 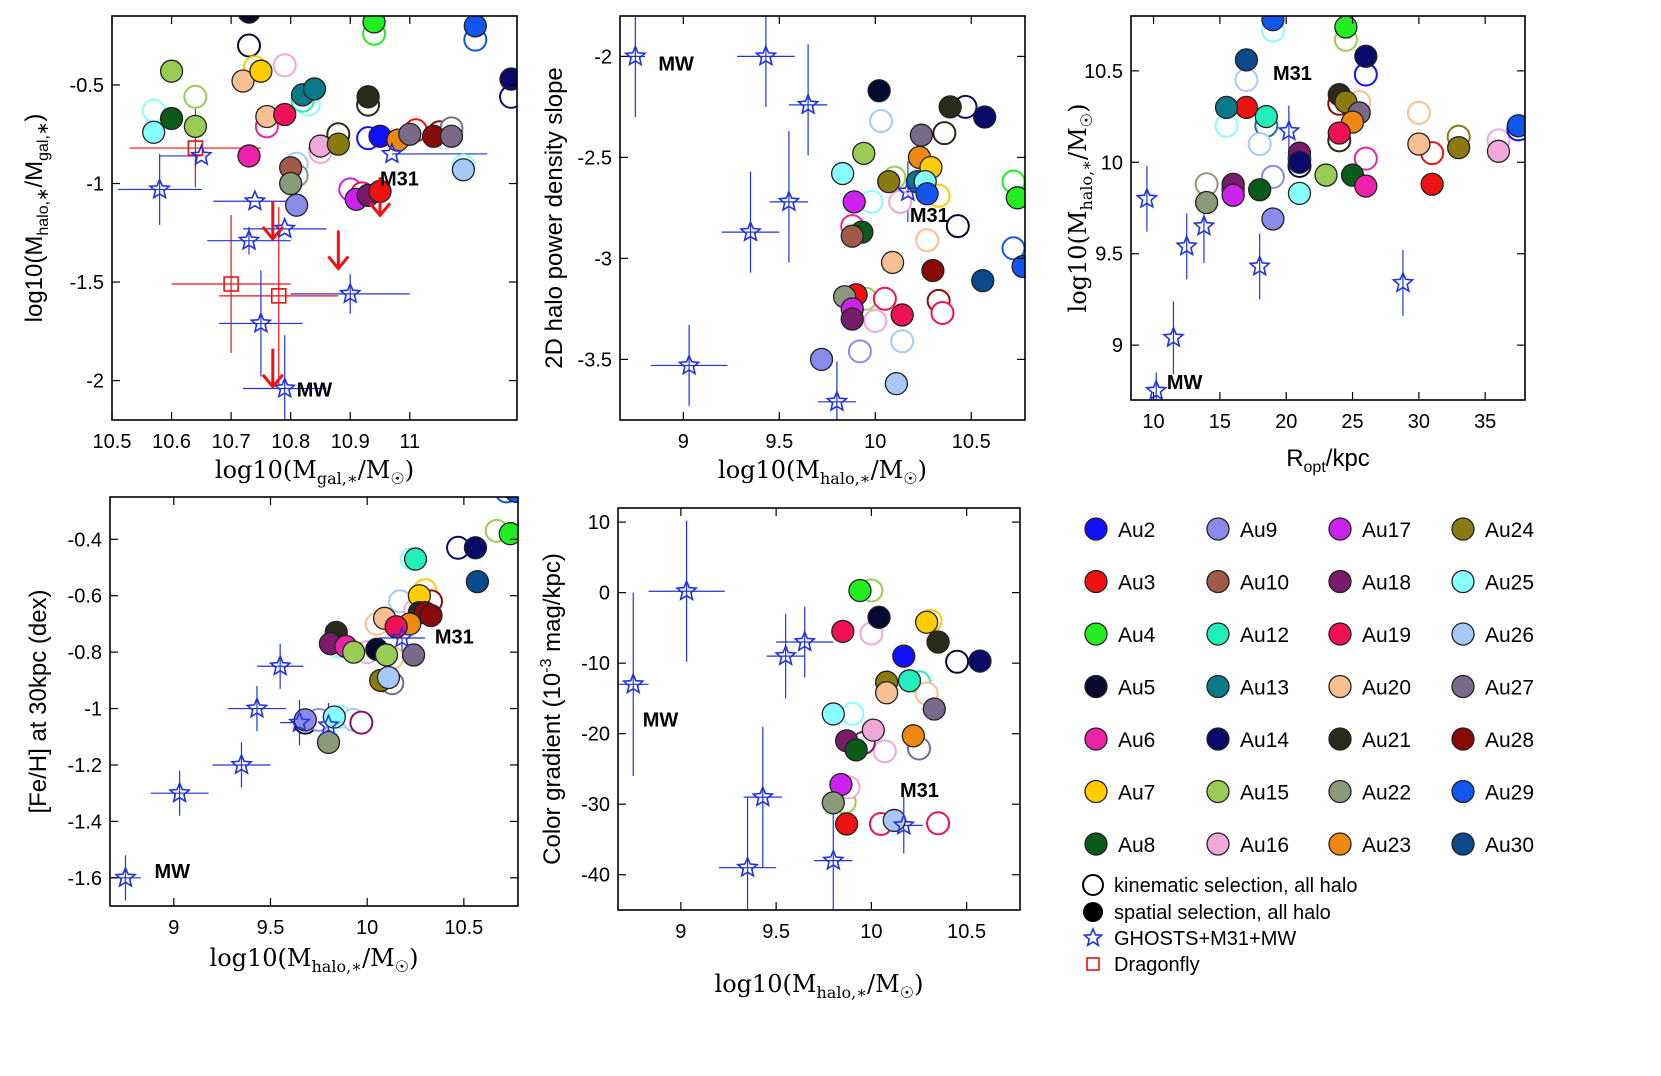 What do you see at coordinates (554, 218) in the screenshot?
I see `y-axis-label: 2D halo power density slope` at bounding box center [554, 218].